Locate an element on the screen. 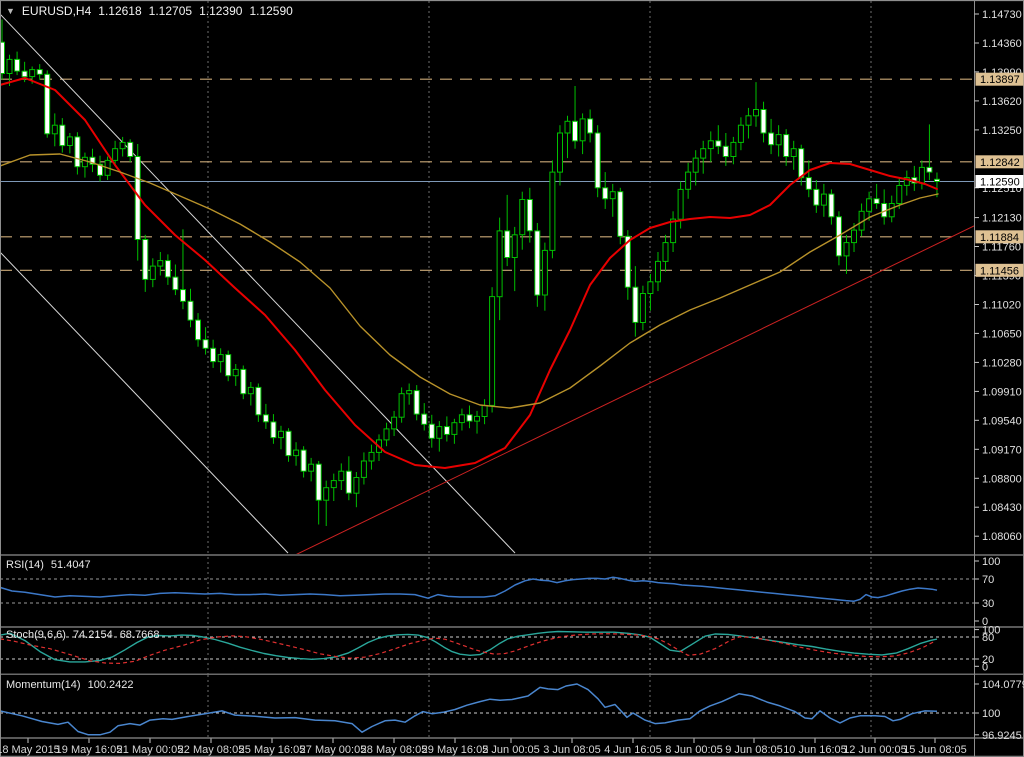  time-tick-label: 19 May 16:05 is located at coordinates (89, 750).